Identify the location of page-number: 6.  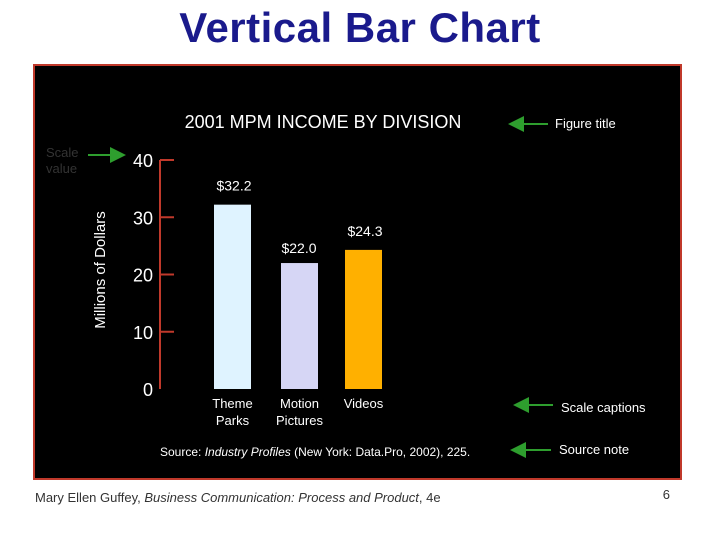
(666, 494).